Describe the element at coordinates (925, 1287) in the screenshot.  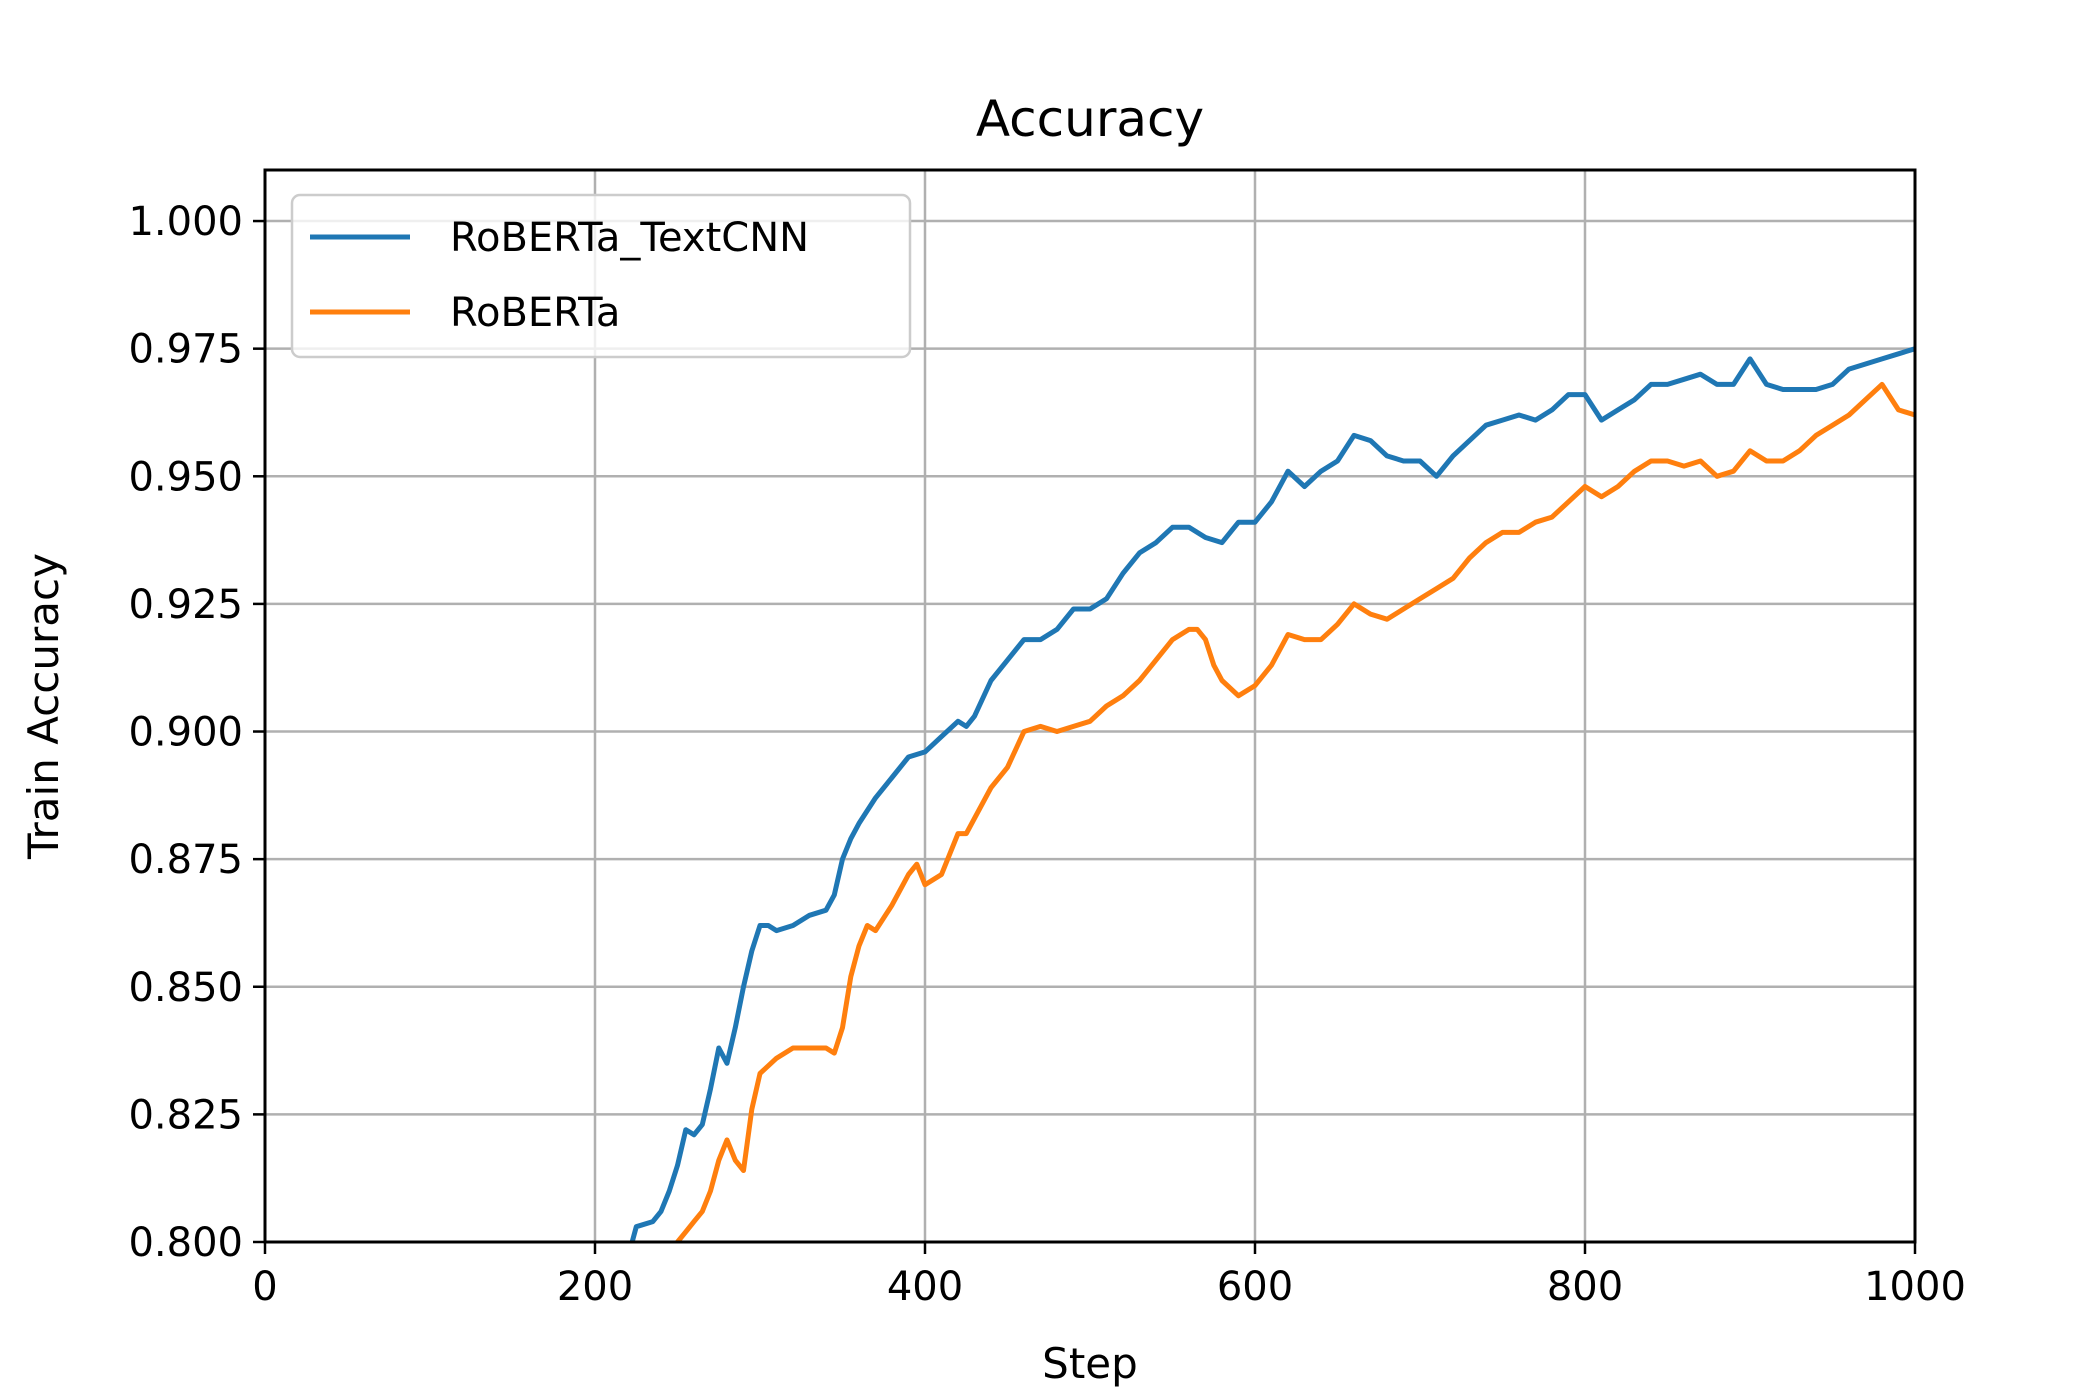
I see `x-tick-label: 400` at that location.